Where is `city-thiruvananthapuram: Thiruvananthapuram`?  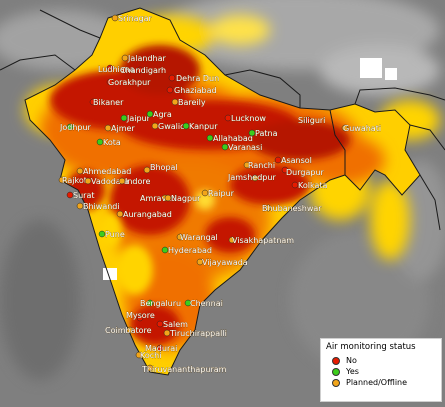 city-thiruvananthapuram: Thiruvananthapuram is located at coordinates (184, 369).